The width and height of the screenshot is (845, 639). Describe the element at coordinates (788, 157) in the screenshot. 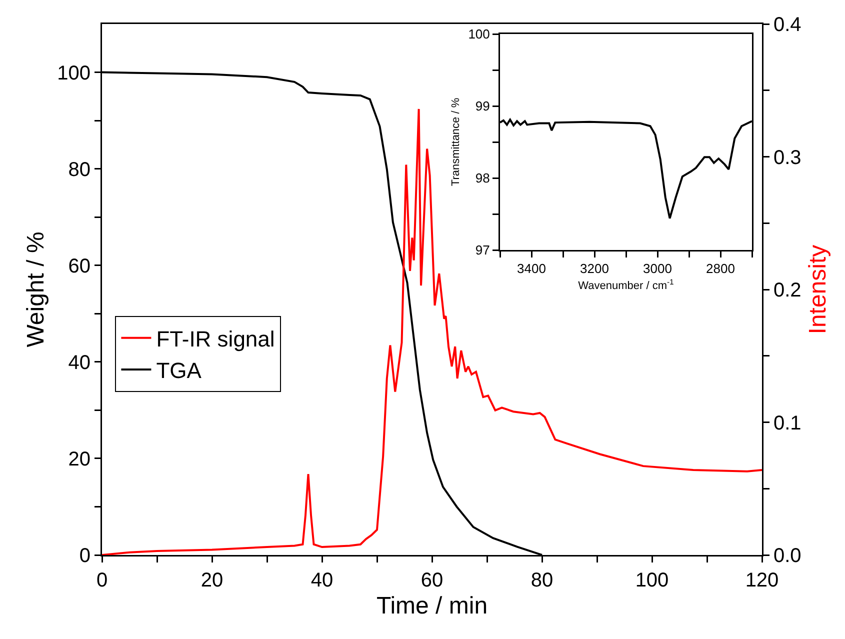

I see `y2-tick-label: 0.3` at that location.